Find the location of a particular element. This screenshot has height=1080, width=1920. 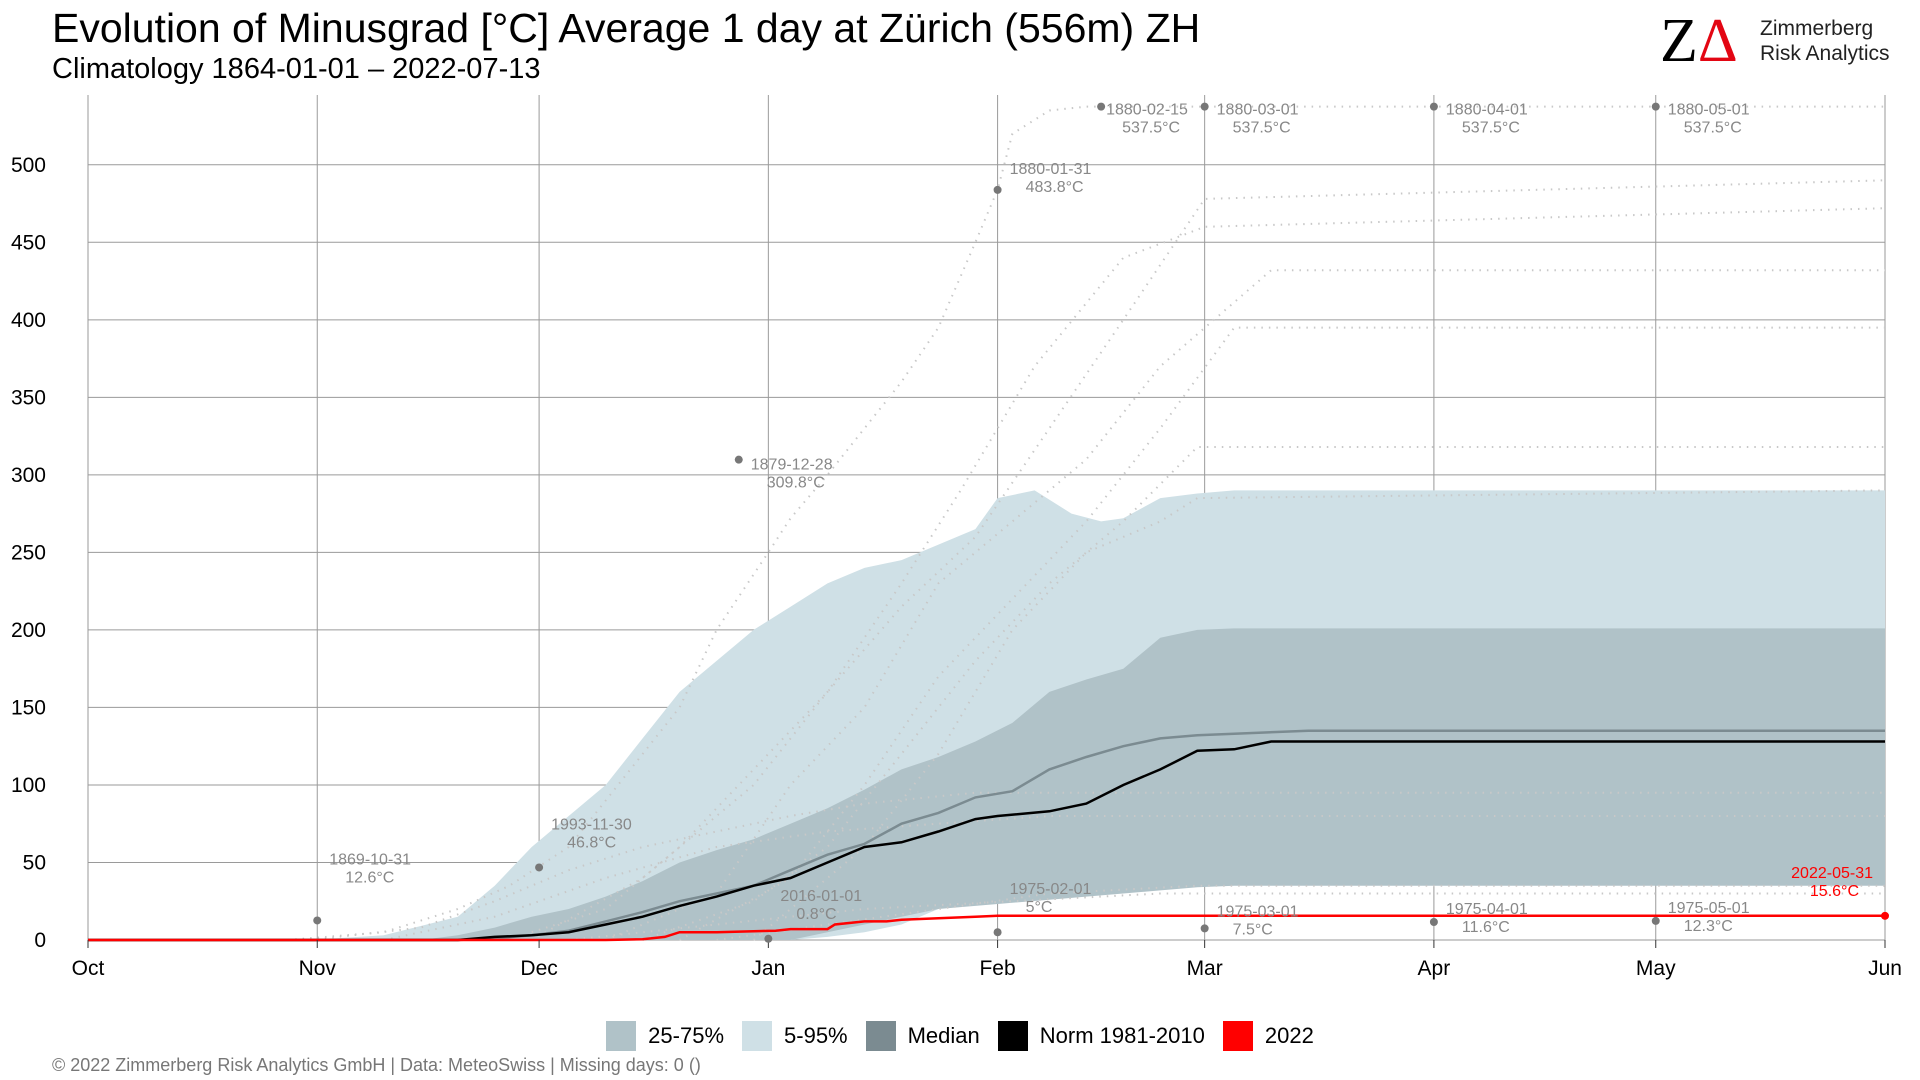

annotation-date: 1880-03-01 is located at coordinates (1258, 110).